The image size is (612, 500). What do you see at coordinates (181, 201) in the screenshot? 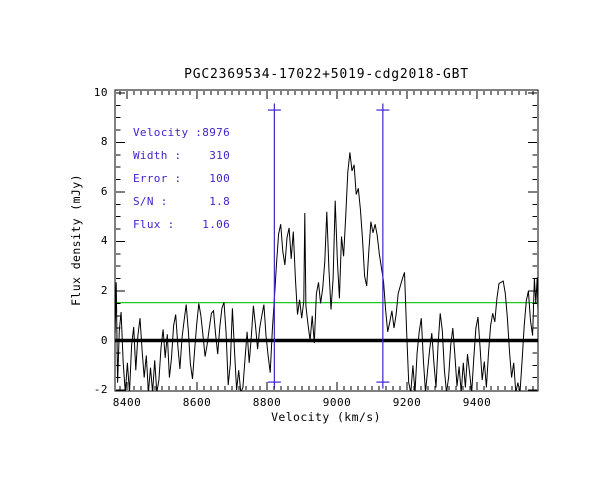
I see `stat-row-sn: S/N : 1.8` at bounding box center [181, 201].